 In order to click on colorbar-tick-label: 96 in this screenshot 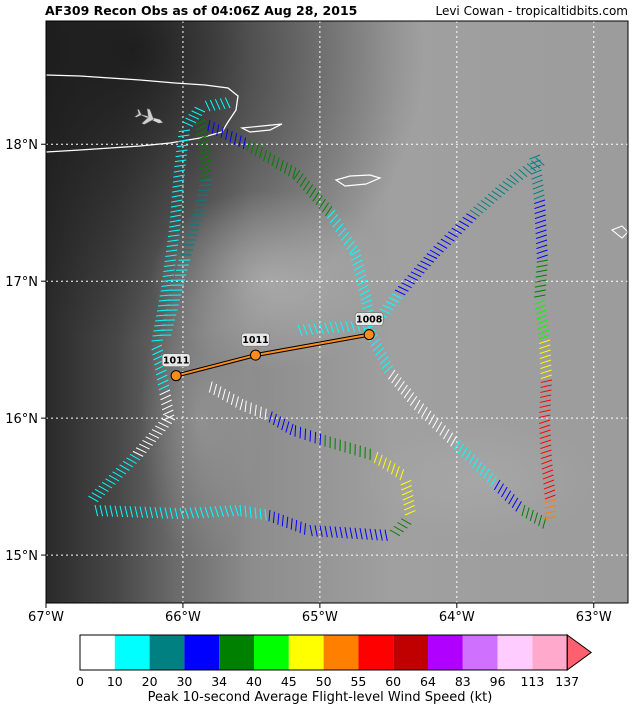, I will do `click(498, 681)`.